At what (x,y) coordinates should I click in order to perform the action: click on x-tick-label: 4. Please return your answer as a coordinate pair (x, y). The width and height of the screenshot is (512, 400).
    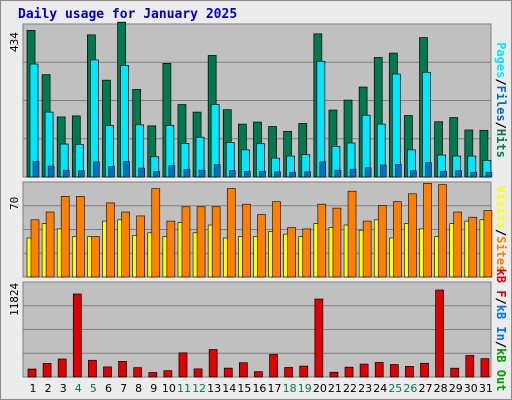
    Looking at the image, I should click on (78, 388).